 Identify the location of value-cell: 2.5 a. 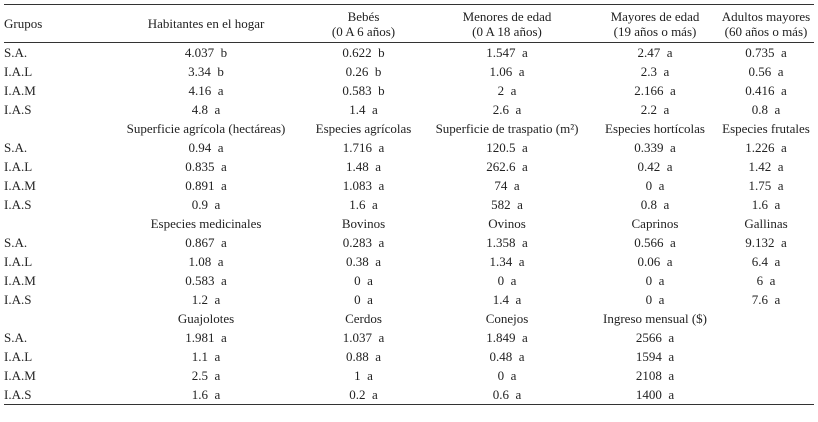
(206, 375).